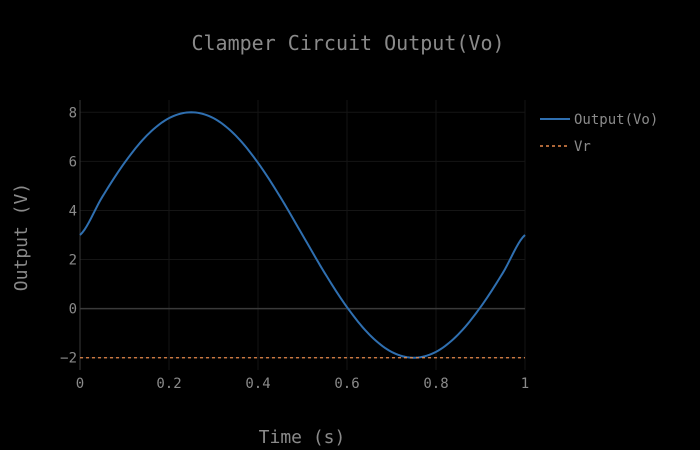 This screenshot has height=450, width=700. I want to click on x-tick-label: 0.6, so click(346, 384).